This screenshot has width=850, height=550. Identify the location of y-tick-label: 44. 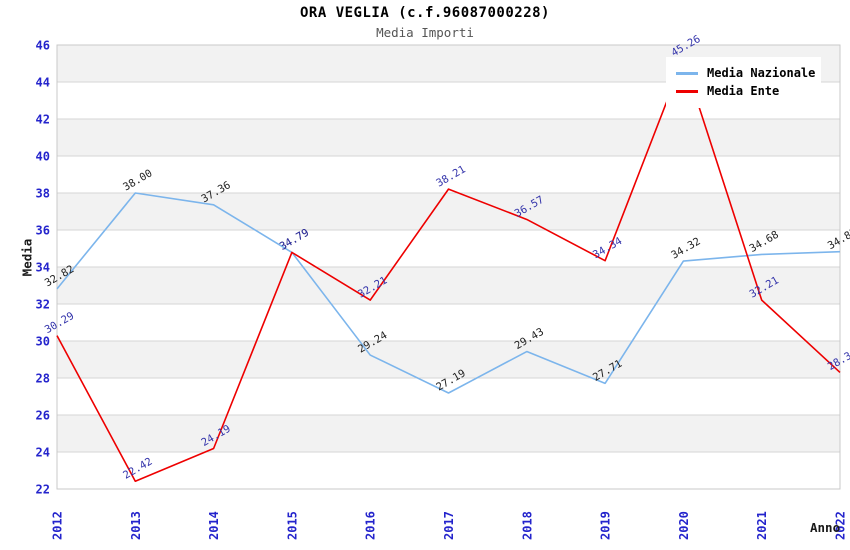
(43, 83).